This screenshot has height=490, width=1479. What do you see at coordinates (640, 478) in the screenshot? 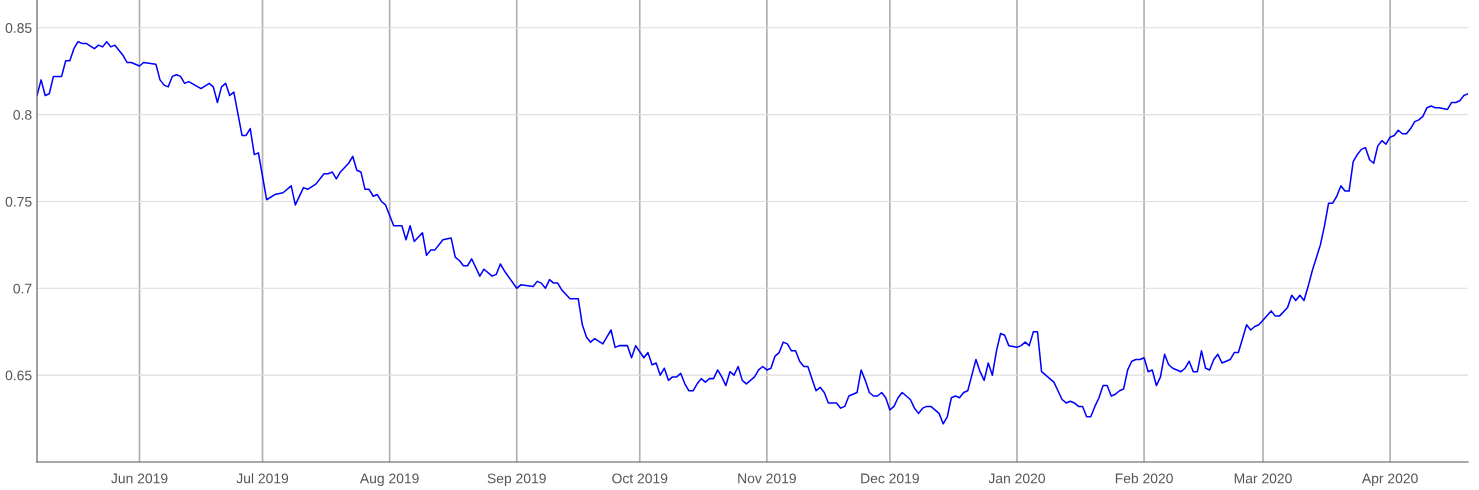
I see `x-tick-label: Oct 2019` at bounding box center [640, 478].